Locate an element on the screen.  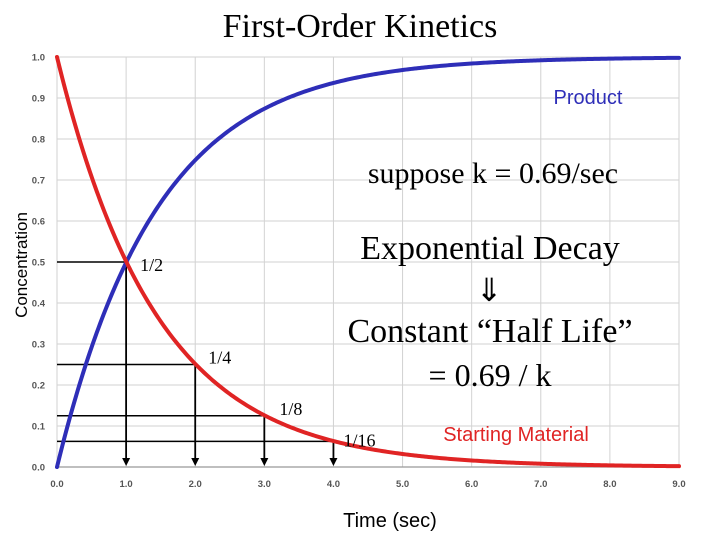
half-life-label: 1/2 is located at coordinates (151, 265).